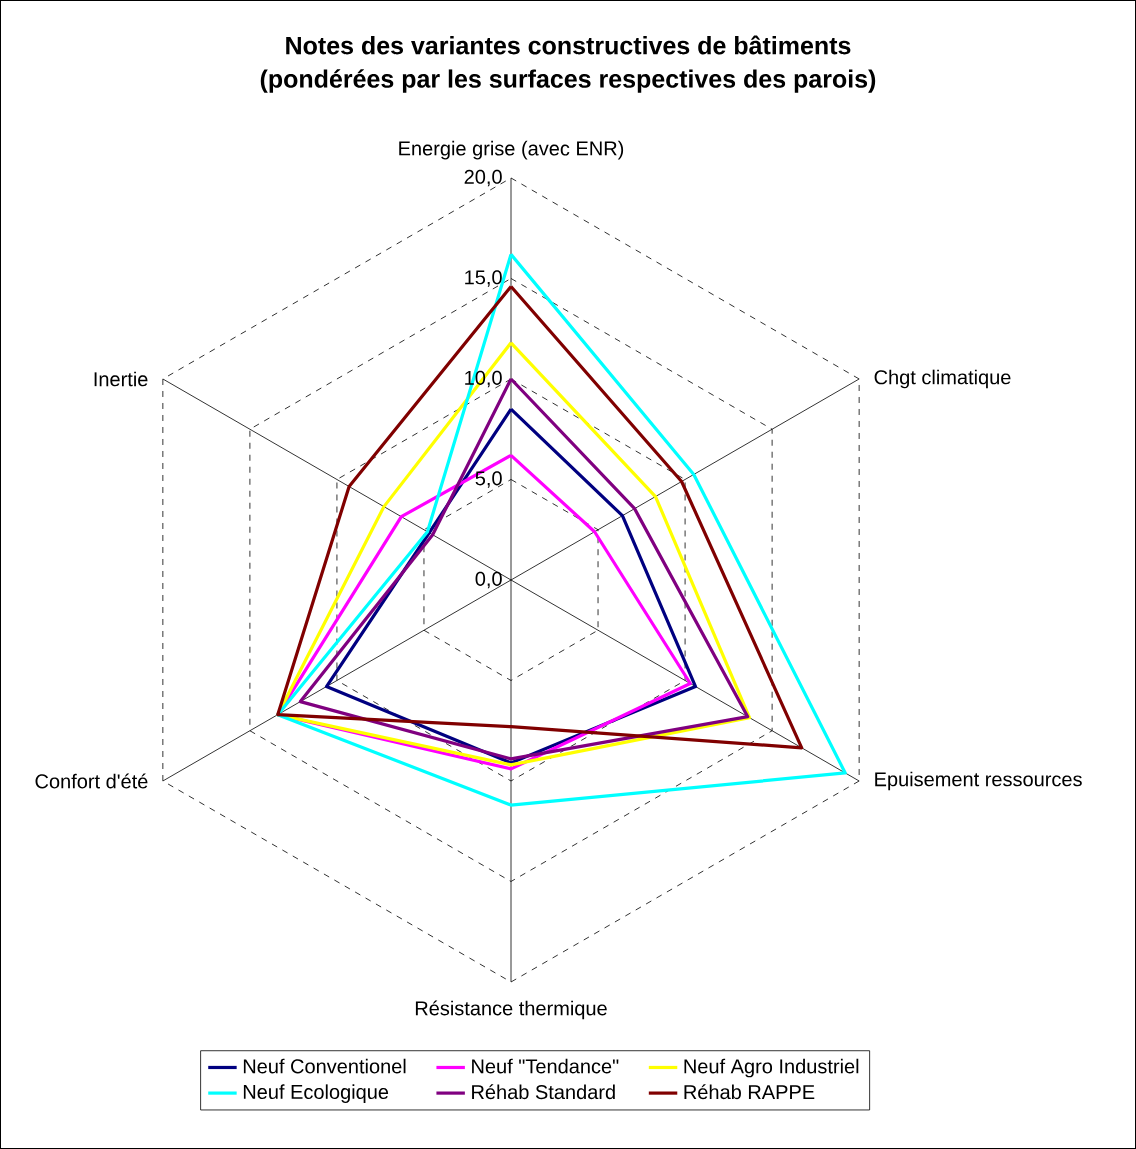 The width and height of the screenshot is (1136, 1149). What do you see at coordinates (316, 1093) in the screenshot?
I see `legend-label: Neuf Ecologique` at bounding box center [316, 1093].